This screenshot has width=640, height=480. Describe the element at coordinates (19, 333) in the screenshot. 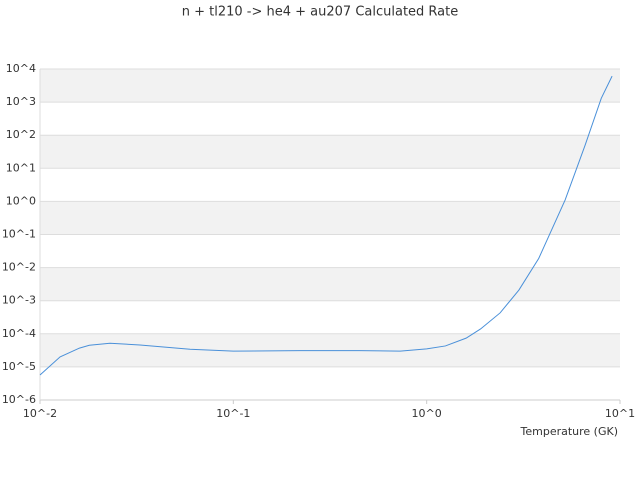

I see `y-tick-label: 10^-4` at that location.